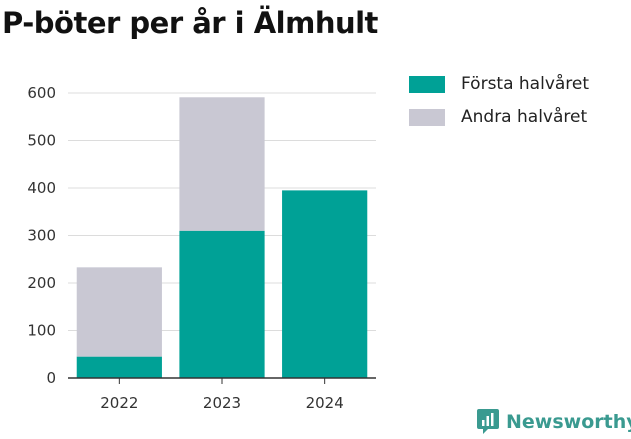 The height and width of the screenshot is (439, 631). What do you see at coordinates (41, 93) in the screenshot?
I see `y-tick-label: 600` at bounding box center [41, 93].